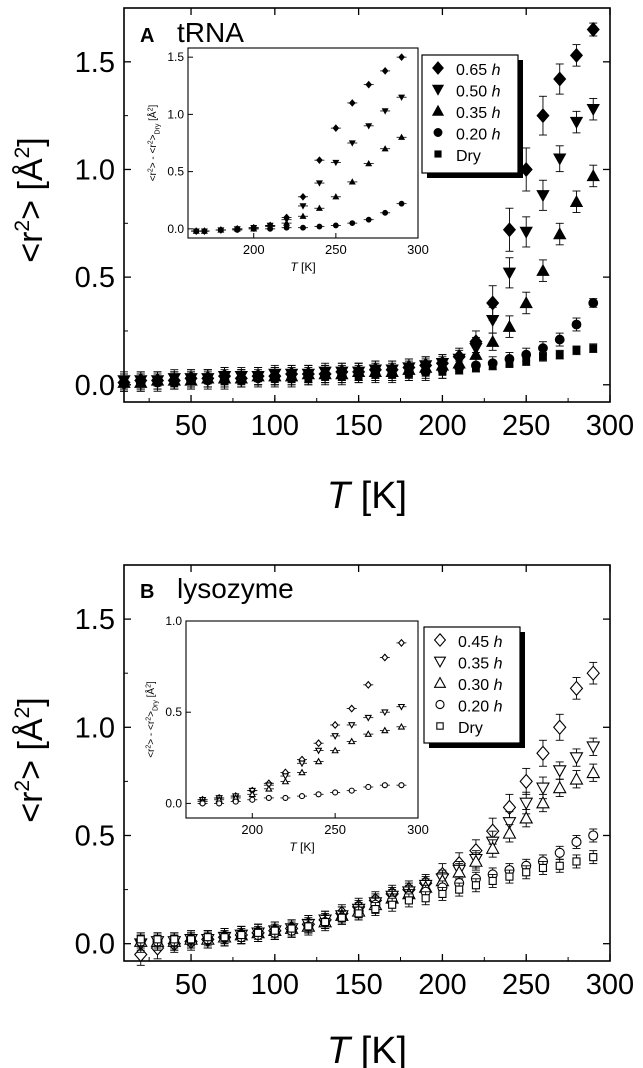 The width and height of the screenshot is (643, 1068). I want to click on y-axis-label: <r2> [Å2], so click(30, 760).